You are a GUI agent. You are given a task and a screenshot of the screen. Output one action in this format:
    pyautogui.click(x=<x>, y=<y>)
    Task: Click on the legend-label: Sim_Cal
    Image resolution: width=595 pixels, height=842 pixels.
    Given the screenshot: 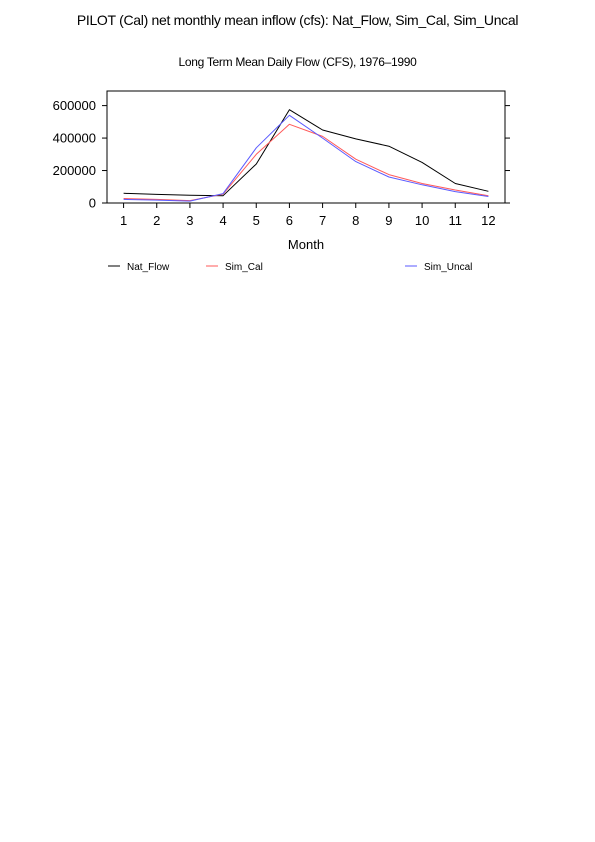 What is the action you would take?
    pyautogui.click(x=244, y=267)
    